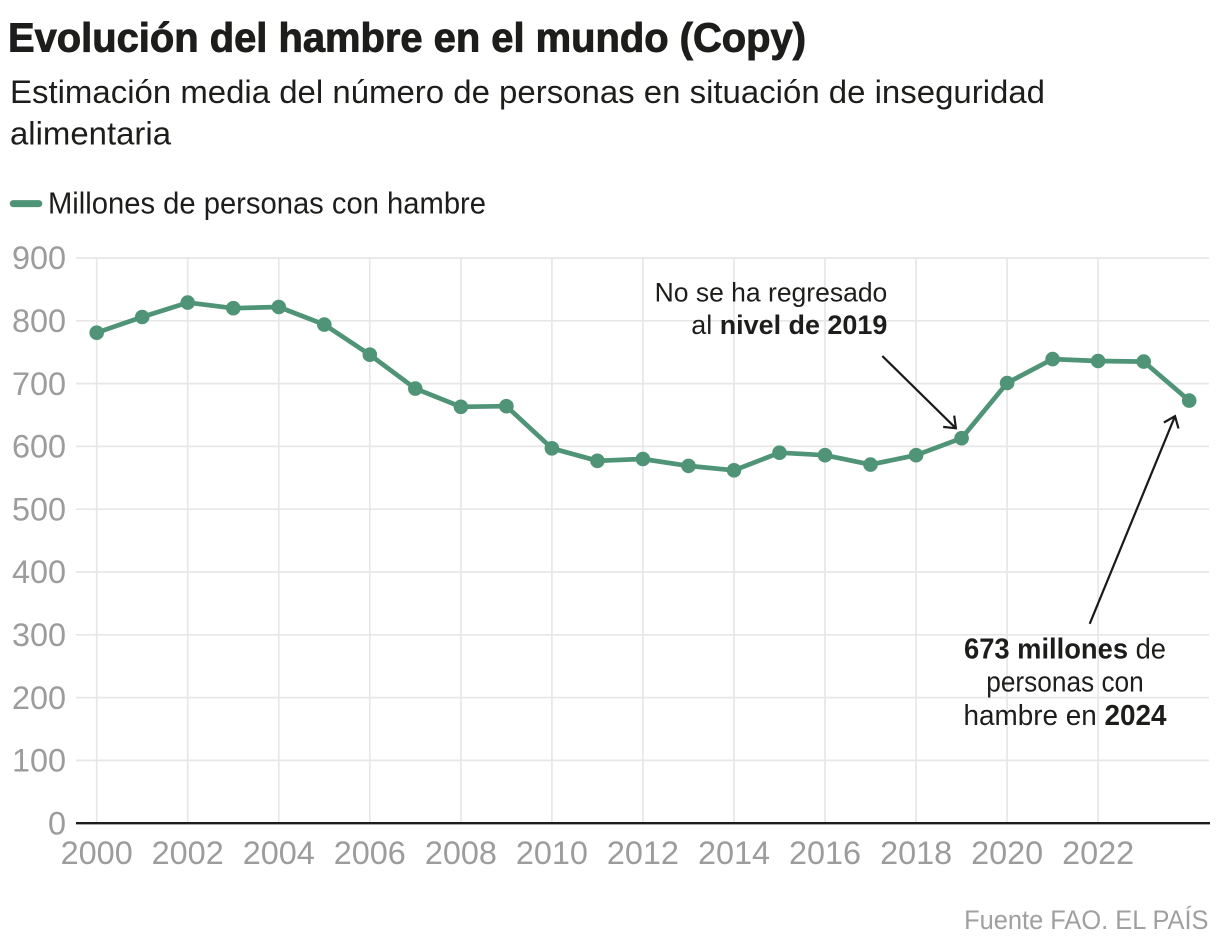 The height and width of the screenshot is (950, 1220). Describe the element at coordinates (39, 635) in the screenshot. I see `svg-text: 300` at that location.